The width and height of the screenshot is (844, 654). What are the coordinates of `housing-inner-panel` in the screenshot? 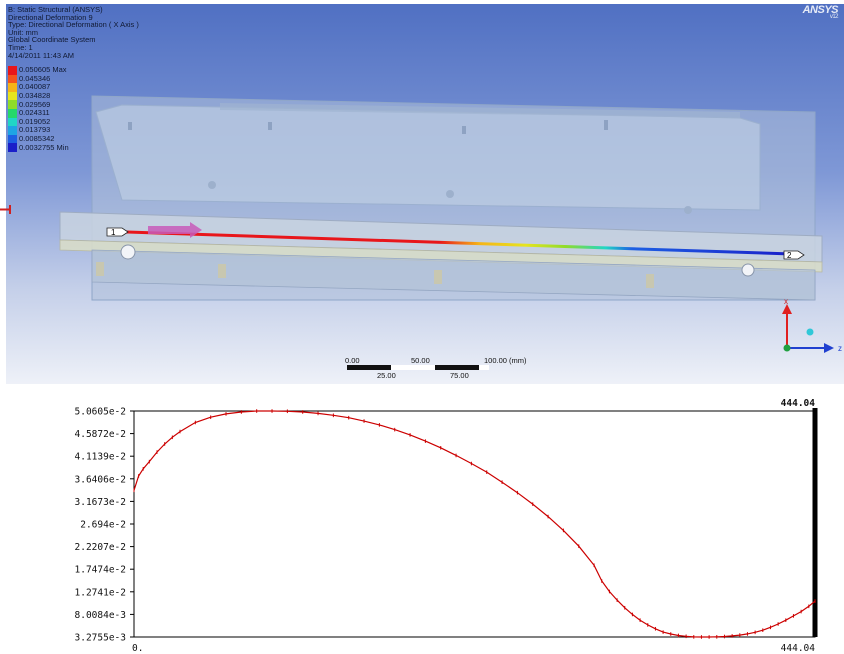 It's located at (428, 157).